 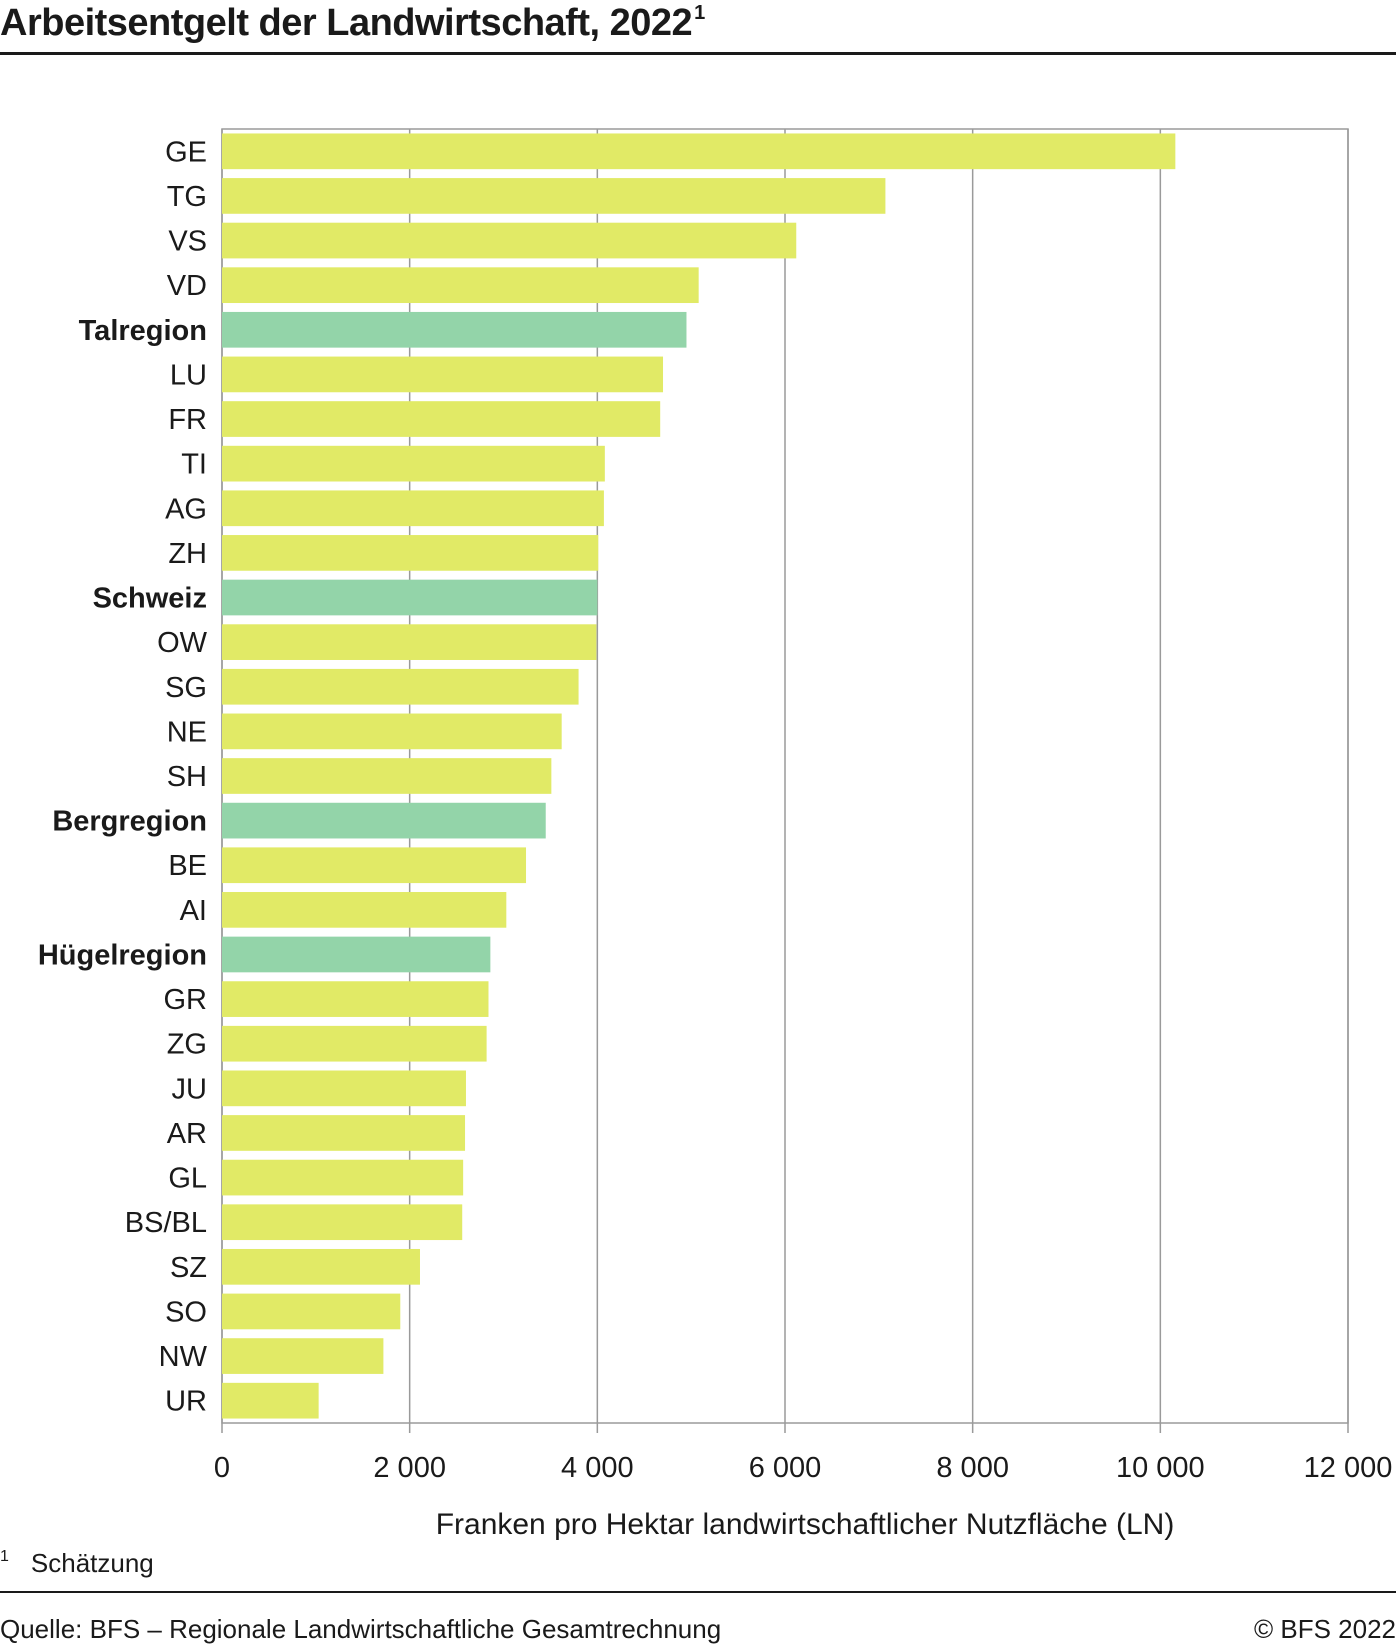 What do you see at coordinates (187, 732) in the screenshot?
I see `category-label: NE` at bounding box center [187, 732].